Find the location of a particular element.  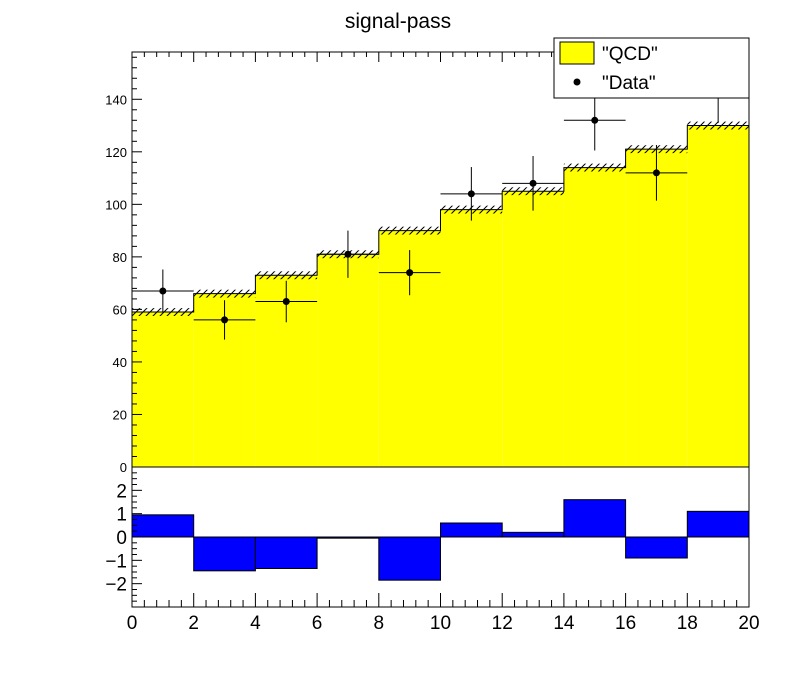

legend-label-data: "Data" is located at coordinates (629, 83).